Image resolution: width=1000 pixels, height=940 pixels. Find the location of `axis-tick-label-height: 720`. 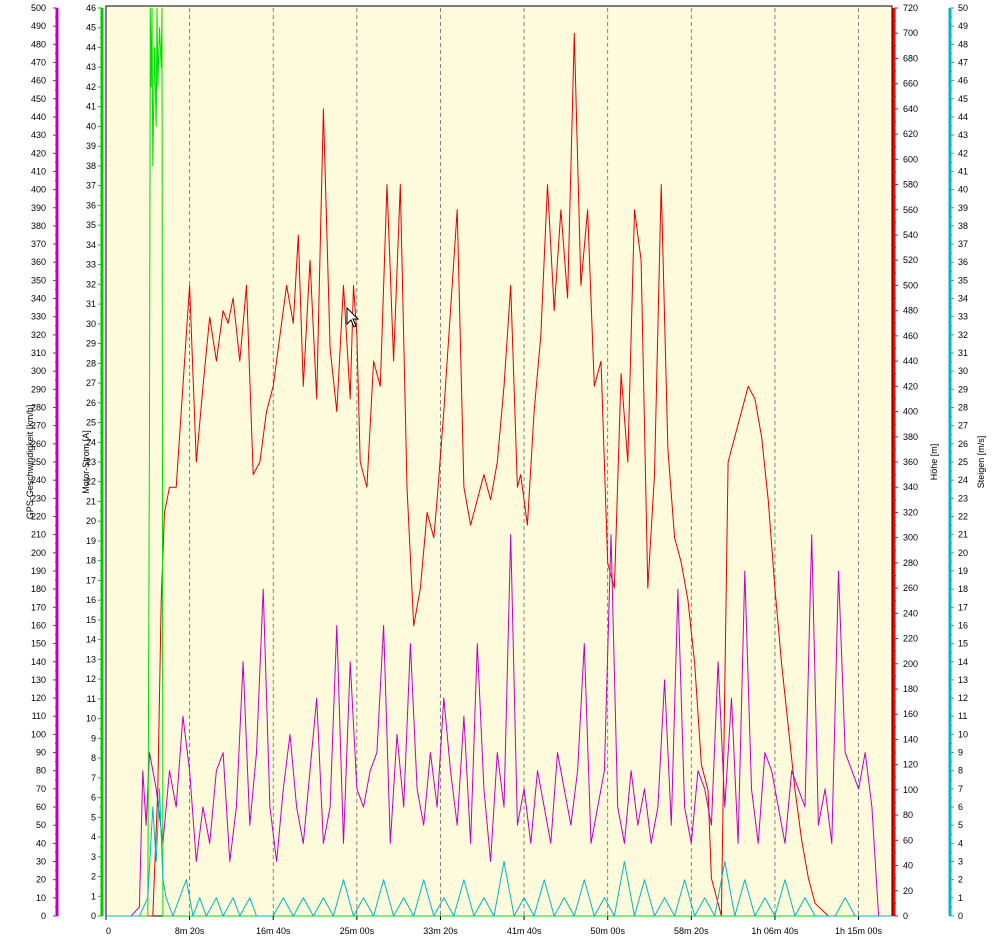

axis-tick-label-height: 720 is located at coordinates (910, 8).